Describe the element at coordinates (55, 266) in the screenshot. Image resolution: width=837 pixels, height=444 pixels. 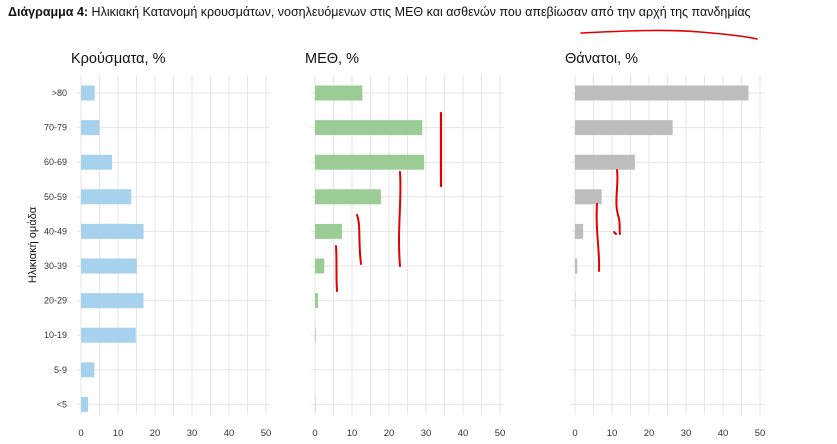
I see `y-tick-label: 30-39` at that location.